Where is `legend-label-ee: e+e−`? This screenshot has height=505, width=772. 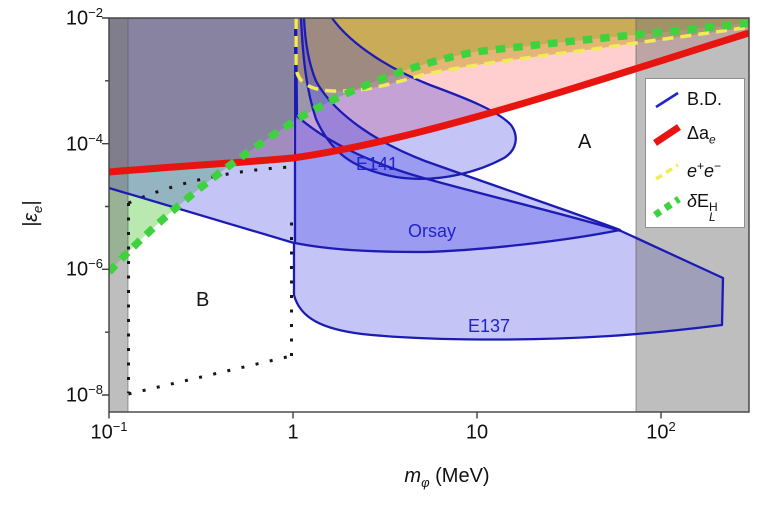
legend-label-ee: e+e− is located at coordinates (704, 170).